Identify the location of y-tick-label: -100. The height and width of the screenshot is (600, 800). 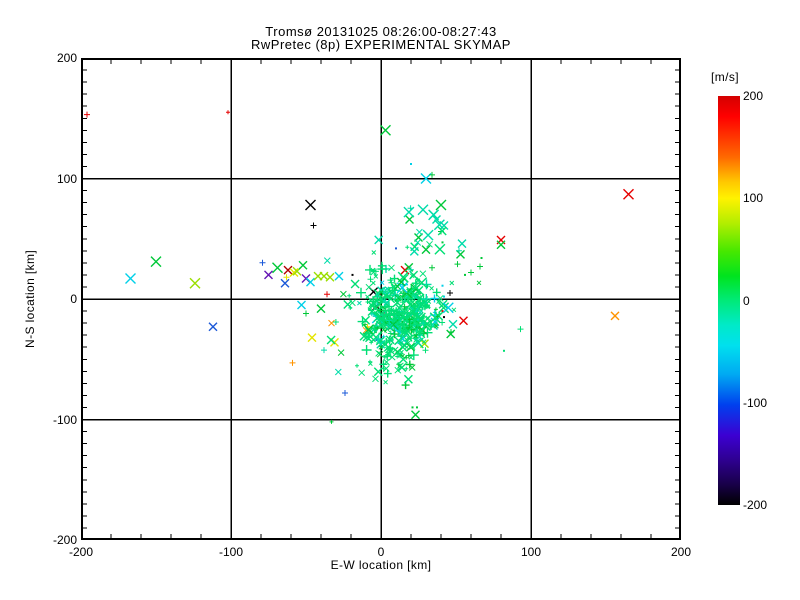
(64, 419).